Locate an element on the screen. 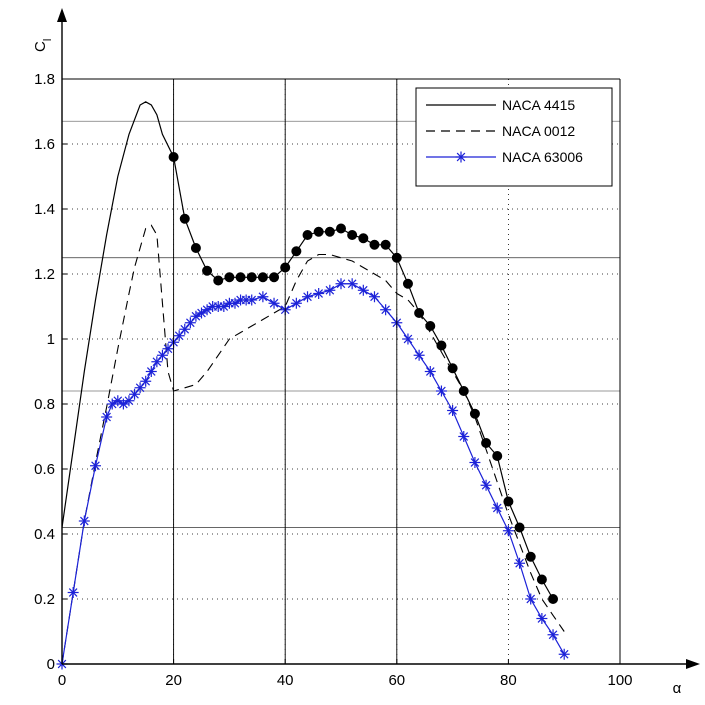  legend-box is located at coordinates (514, 137).